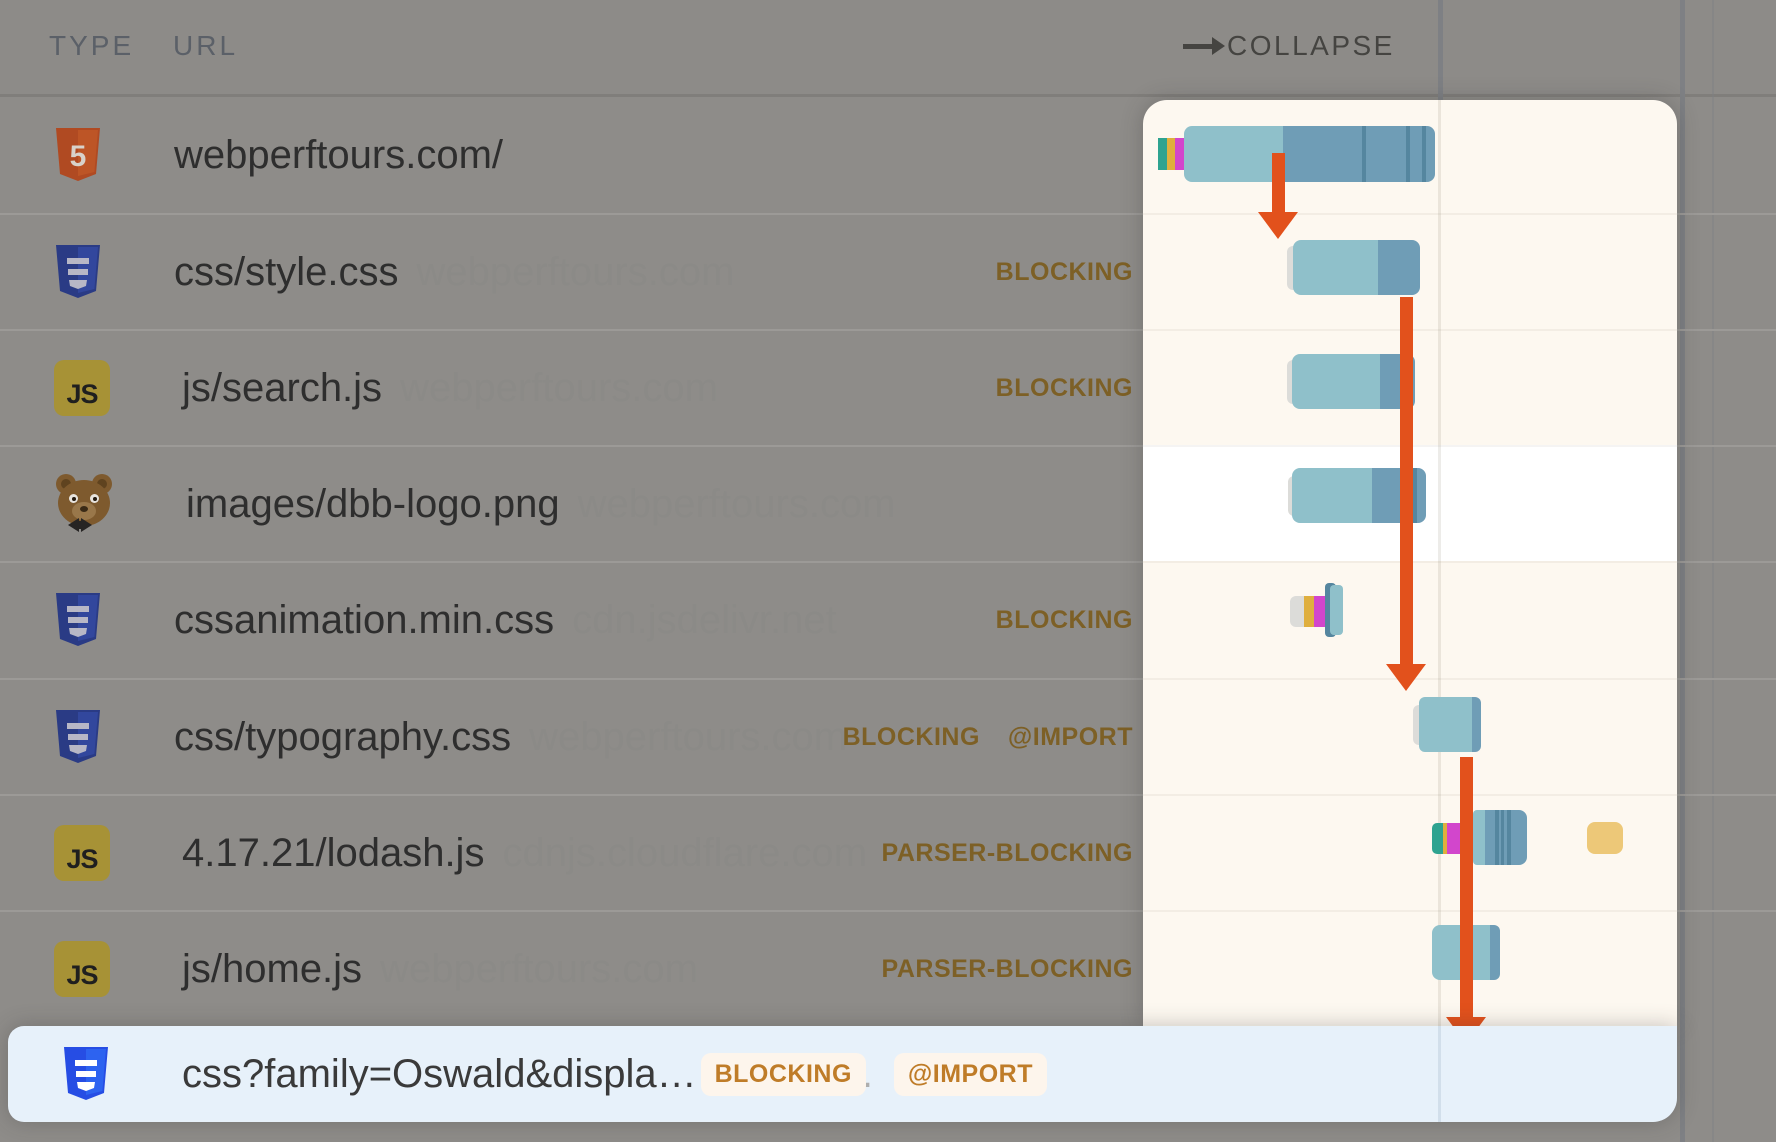 This screenshot has width=1776, height=1142. What do you see at coordinates (1311, 45) in the screenshot?
I see `collapse-label: COLLAPSE` at bounding box center [1311, 45].